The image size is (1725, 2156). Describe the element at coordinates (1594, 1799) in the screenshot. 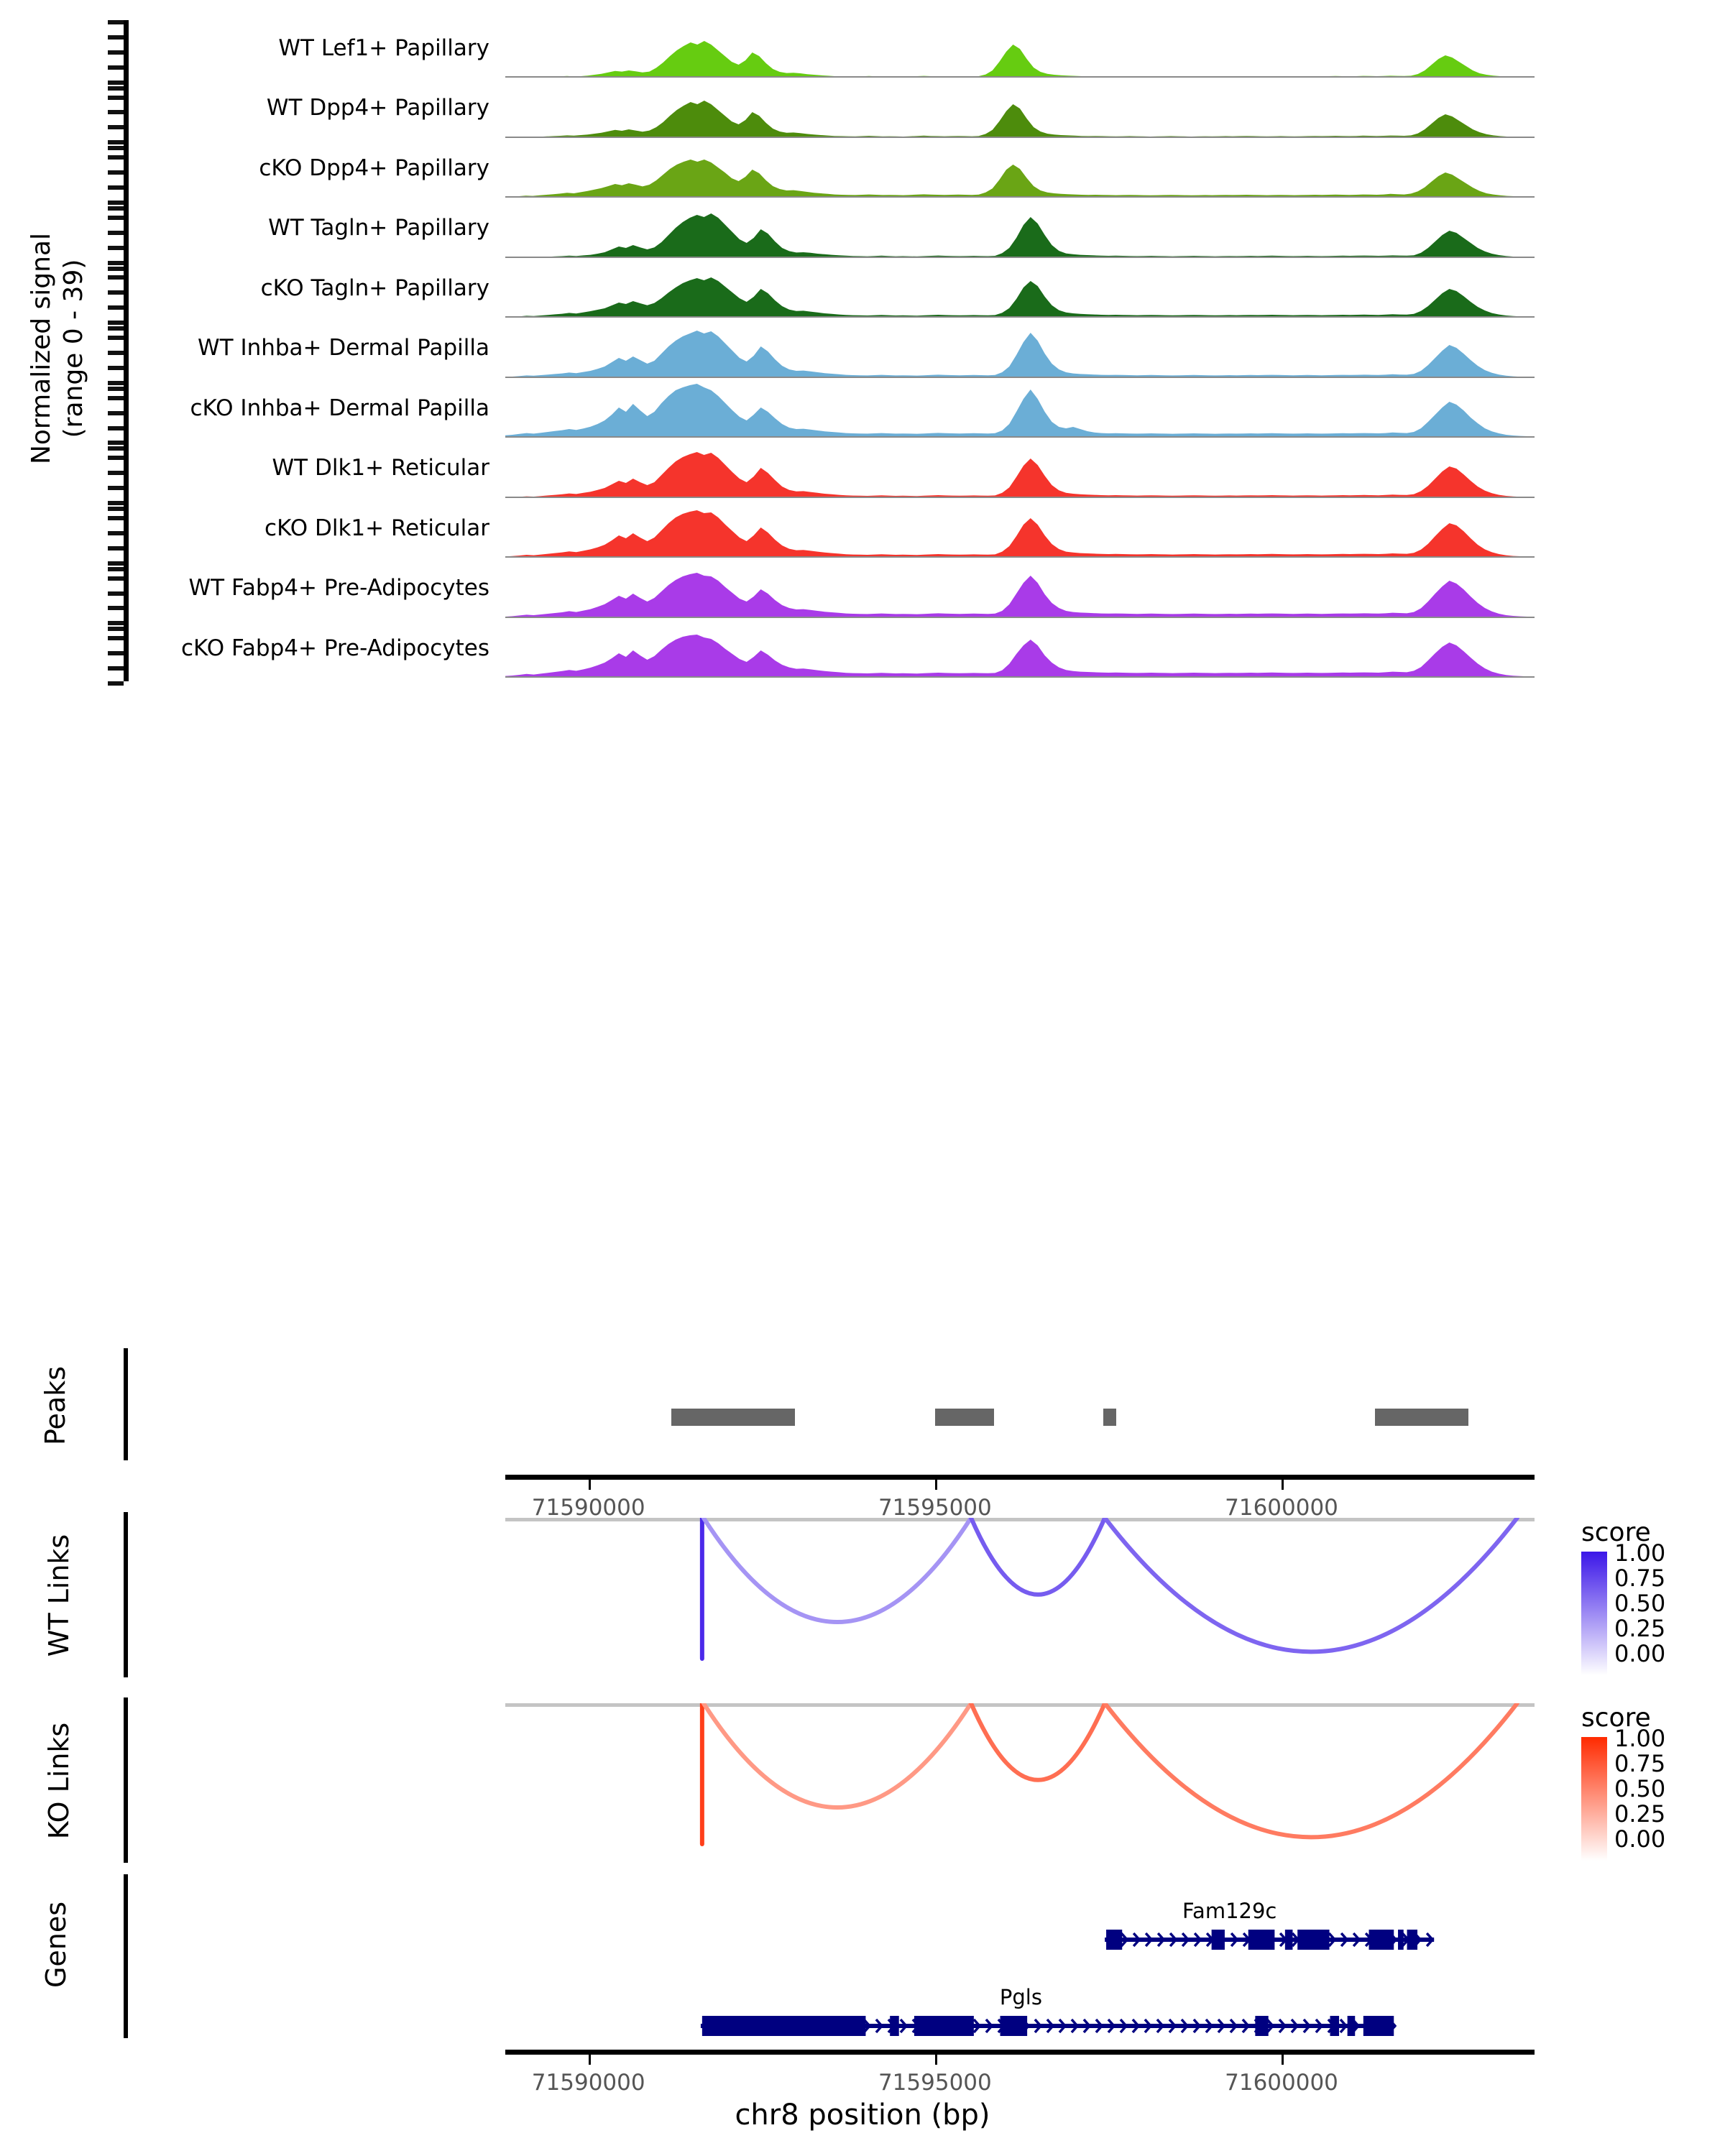

I see `ko-links-legend-gradient` at that location.